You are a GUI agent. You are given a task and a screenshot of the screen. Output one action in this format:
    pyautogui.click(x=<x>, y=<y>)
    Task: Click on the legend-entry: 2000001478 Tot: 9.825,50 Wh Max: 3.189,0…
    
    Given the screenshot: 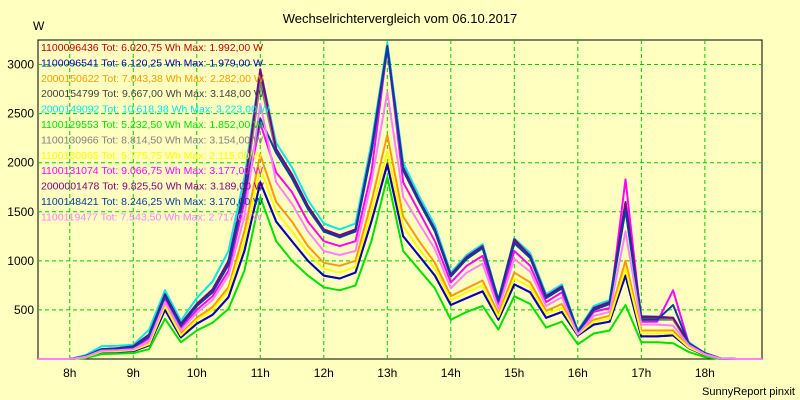 What is the action you would take?
    pyautogui.click(x=152, y=187)
    